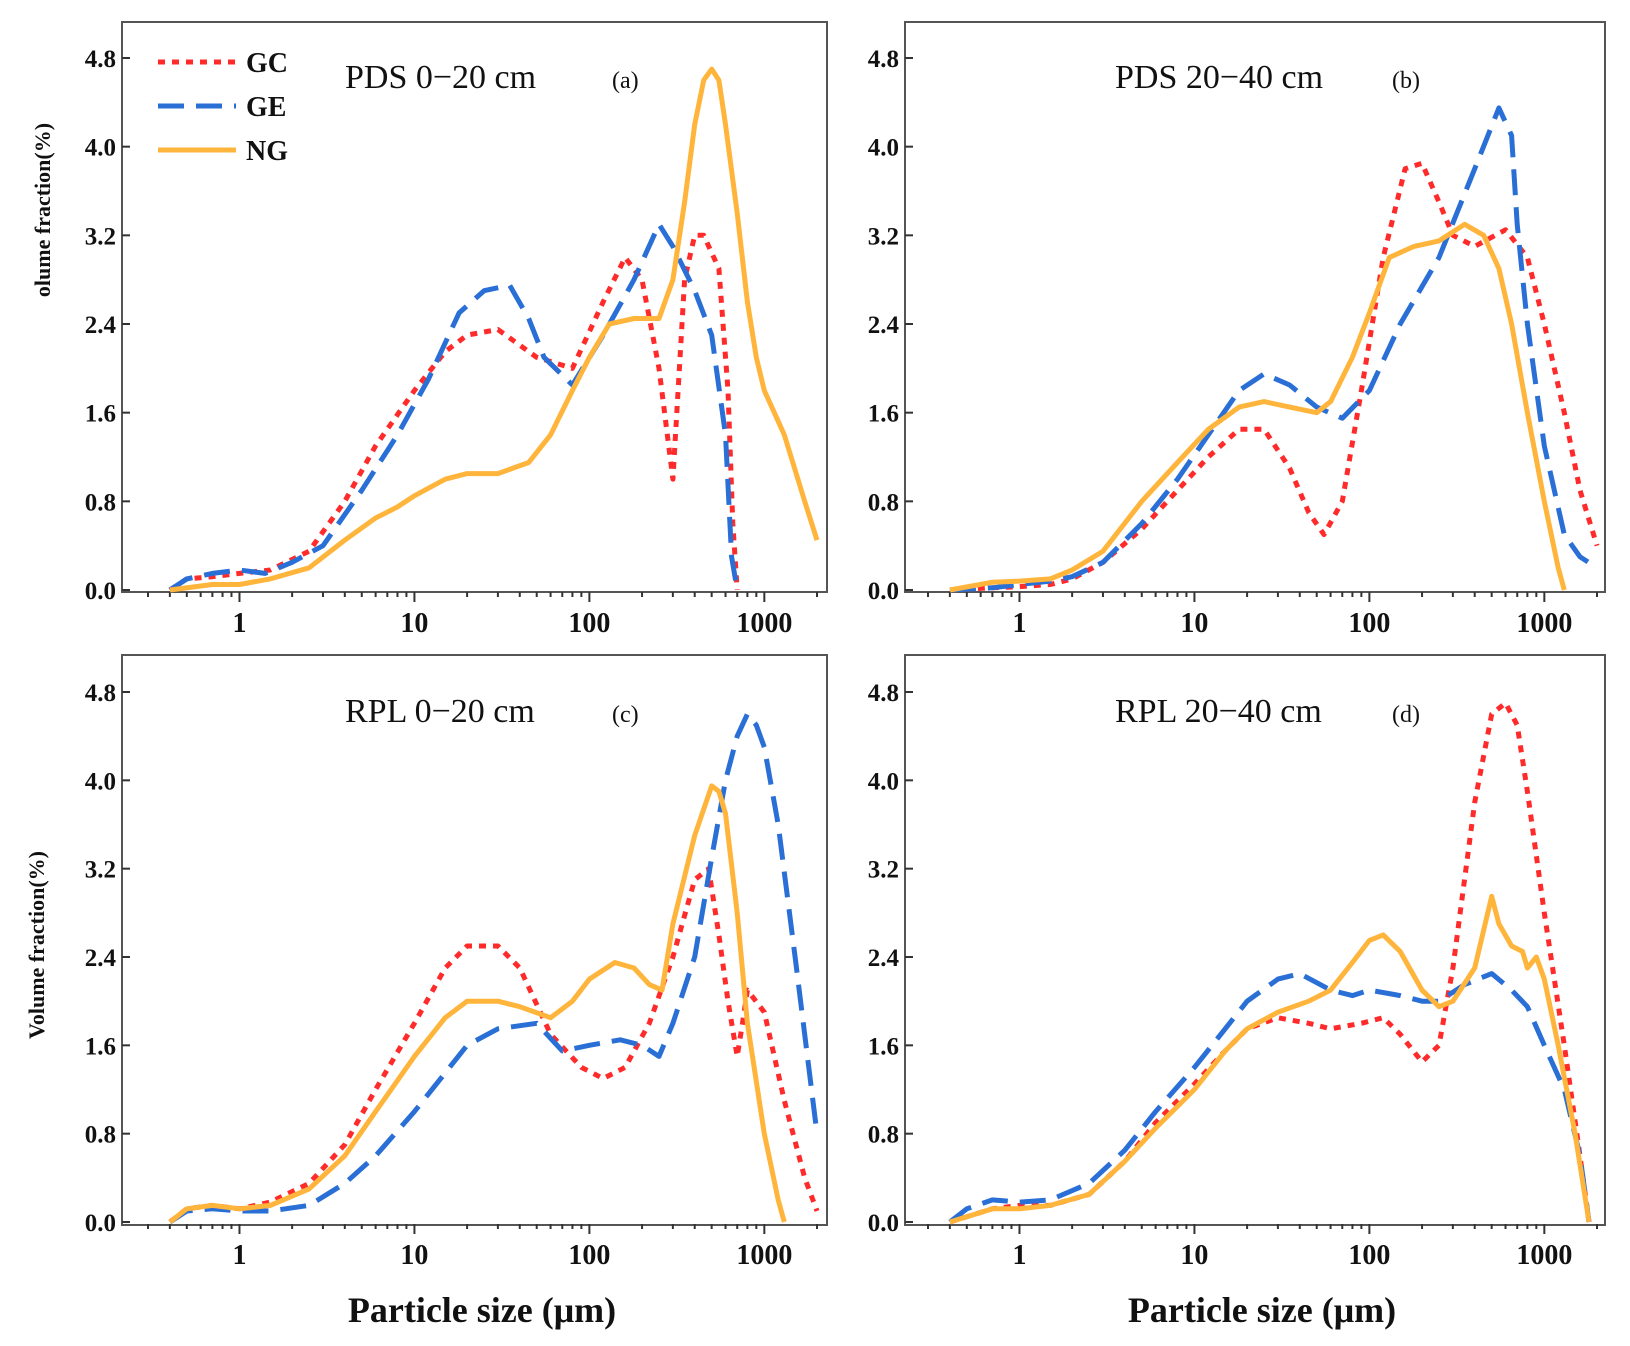 This screenshot has width=1630, height=1346. What do you see at coordinates (100, 148) in the screenshot?
I see `panel-a-ytick-label: 4.0` at bounding box center [100, 148].